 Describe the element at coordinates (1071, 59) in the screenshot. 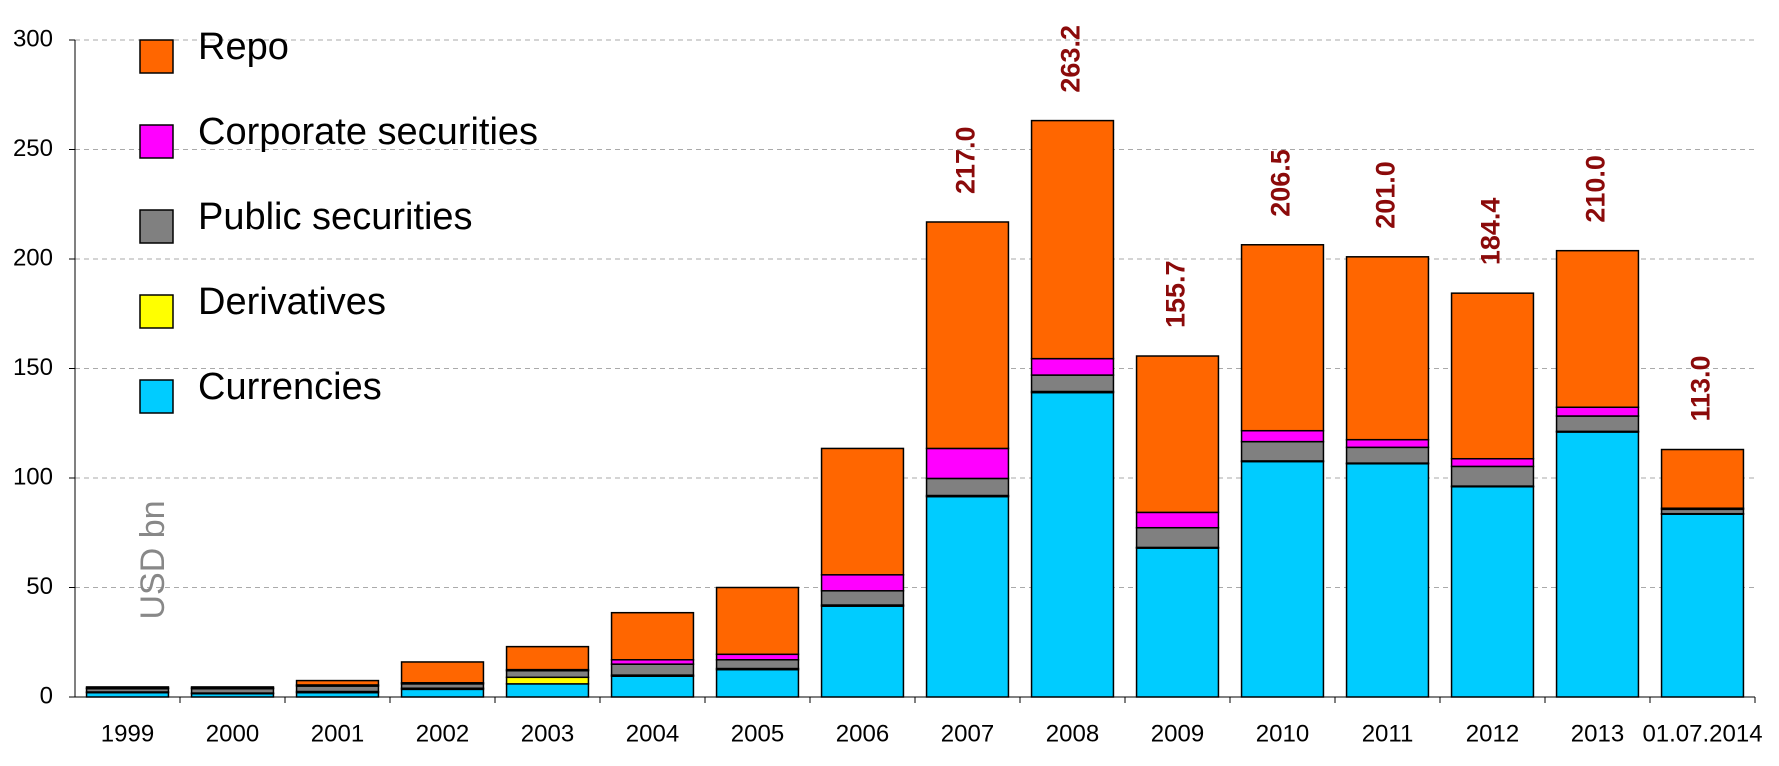

I see `total-label: 263.2` at that location.